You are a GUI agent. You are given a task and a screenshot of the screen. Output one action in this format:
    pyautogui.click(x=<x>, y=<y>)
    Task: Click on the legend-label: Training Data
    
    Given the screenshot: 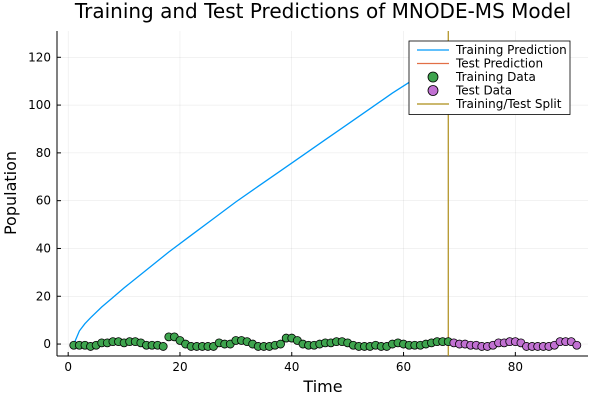 What is the action you would take?
    pyautogui.click(x=495, y=77)
    